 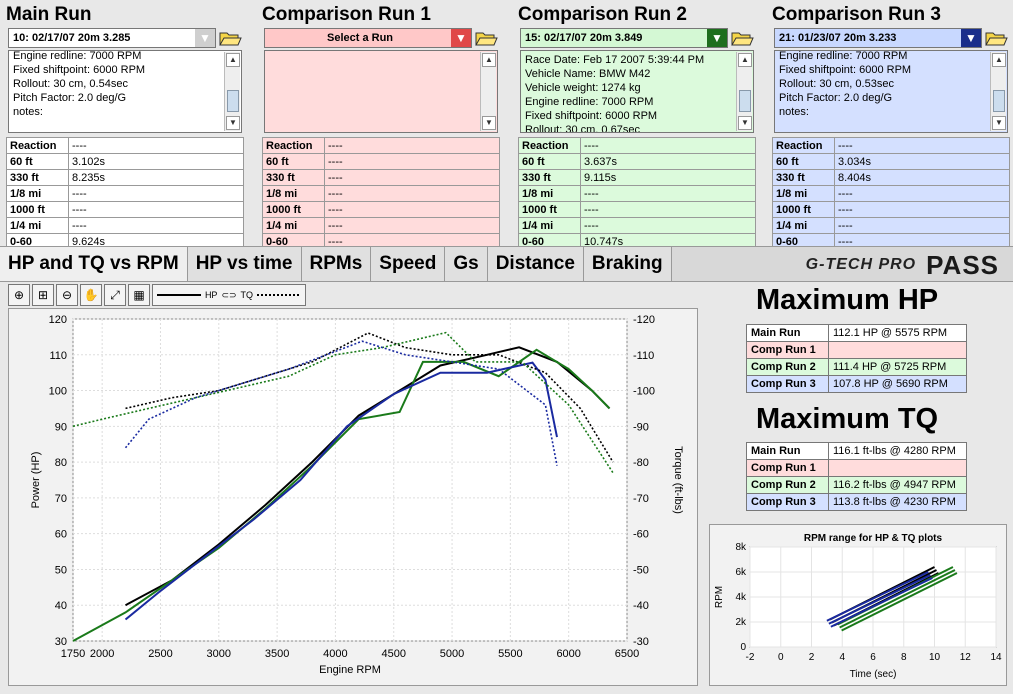 I want to click on stat-label: 330 ft, so click(x=549, y=177).